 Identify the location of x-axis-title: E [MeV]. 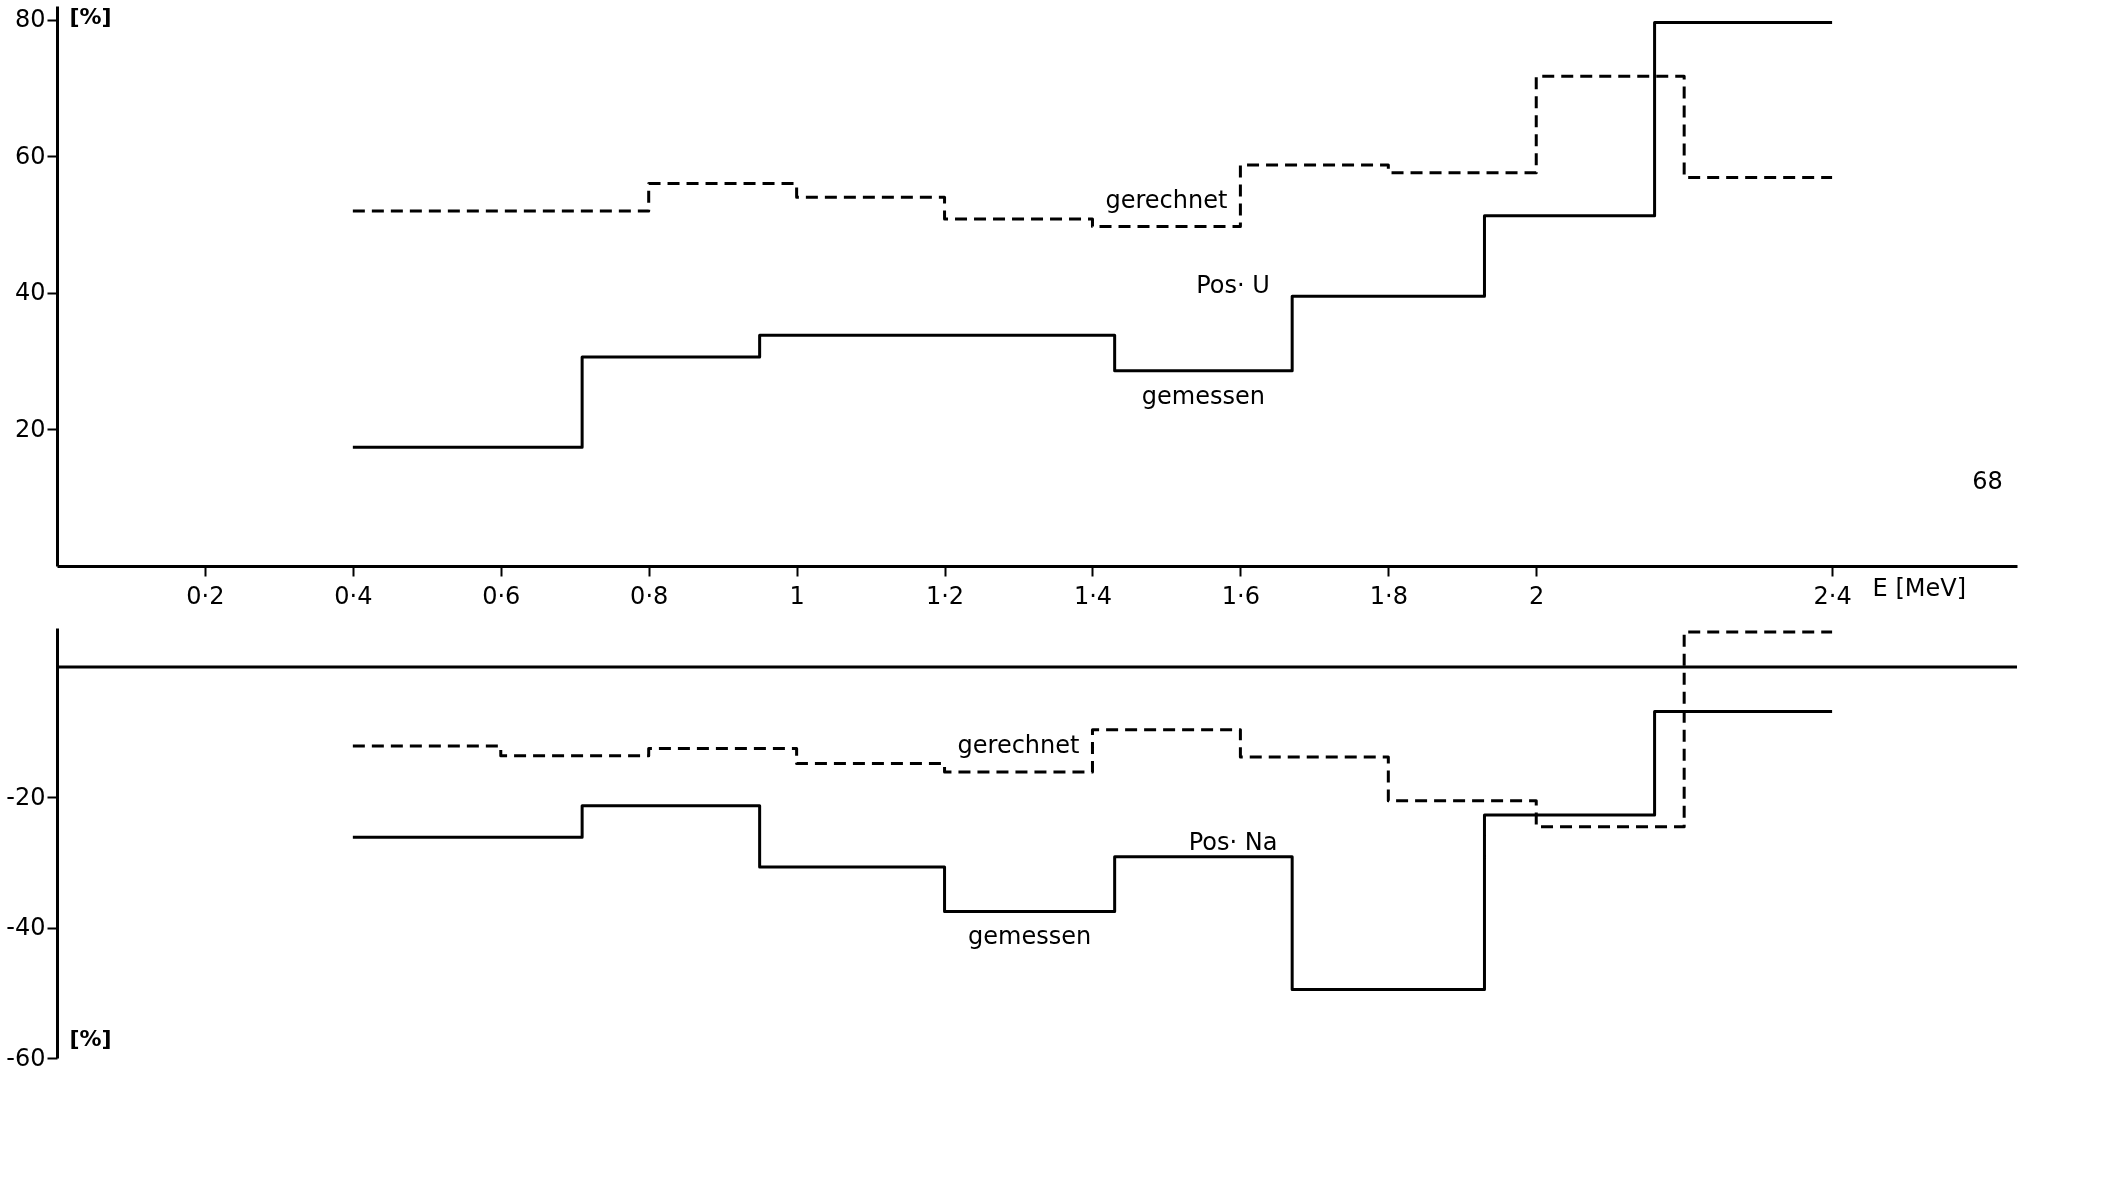
(1919, 587).